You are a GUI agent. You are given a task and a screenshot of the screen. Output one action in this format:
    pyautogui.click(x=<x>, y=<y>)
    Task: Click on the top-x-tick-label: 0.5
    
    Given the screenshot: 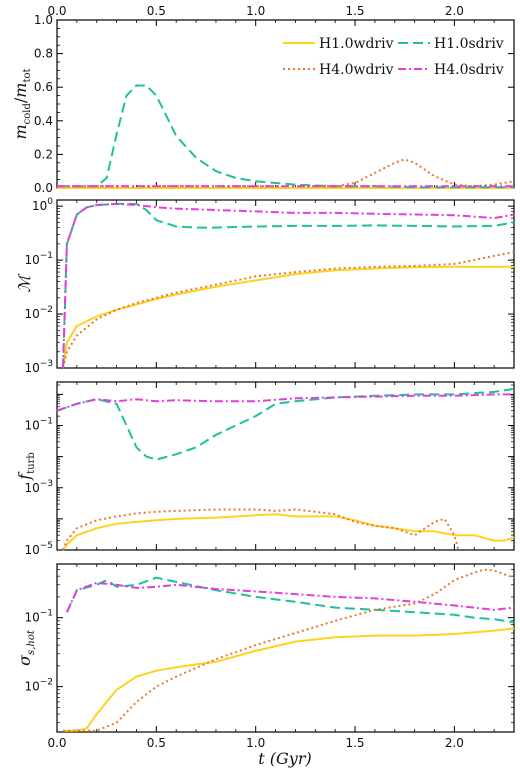 What is the action you would take?
    pyautogui.click(x=156, y=11)
    